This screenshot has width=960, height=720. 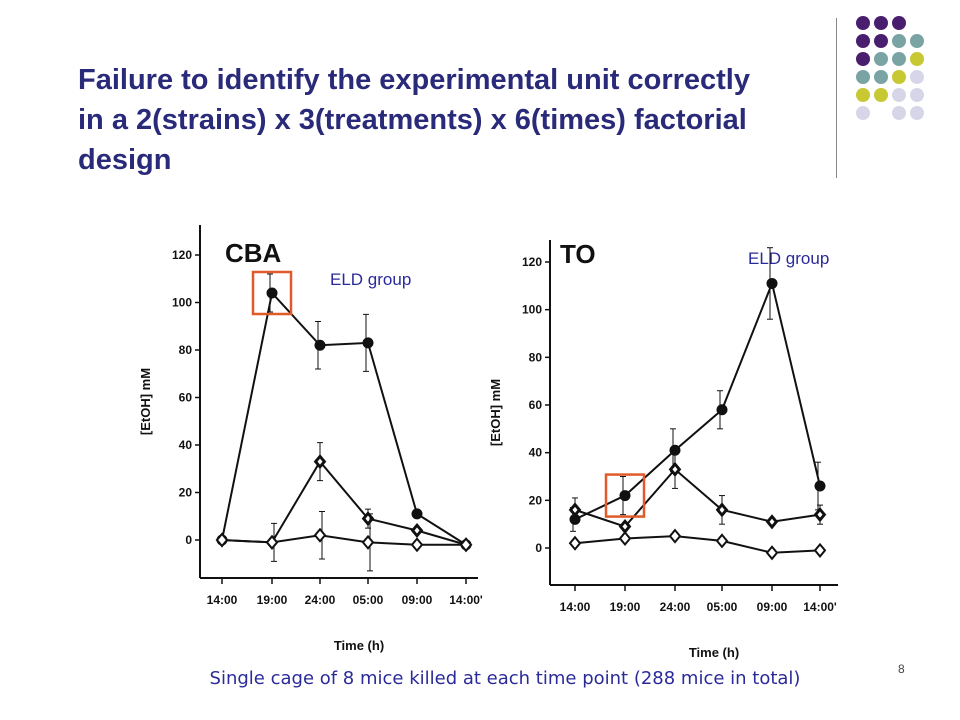 I want to click on panel-title: CBA, so click(x=253, y=253).